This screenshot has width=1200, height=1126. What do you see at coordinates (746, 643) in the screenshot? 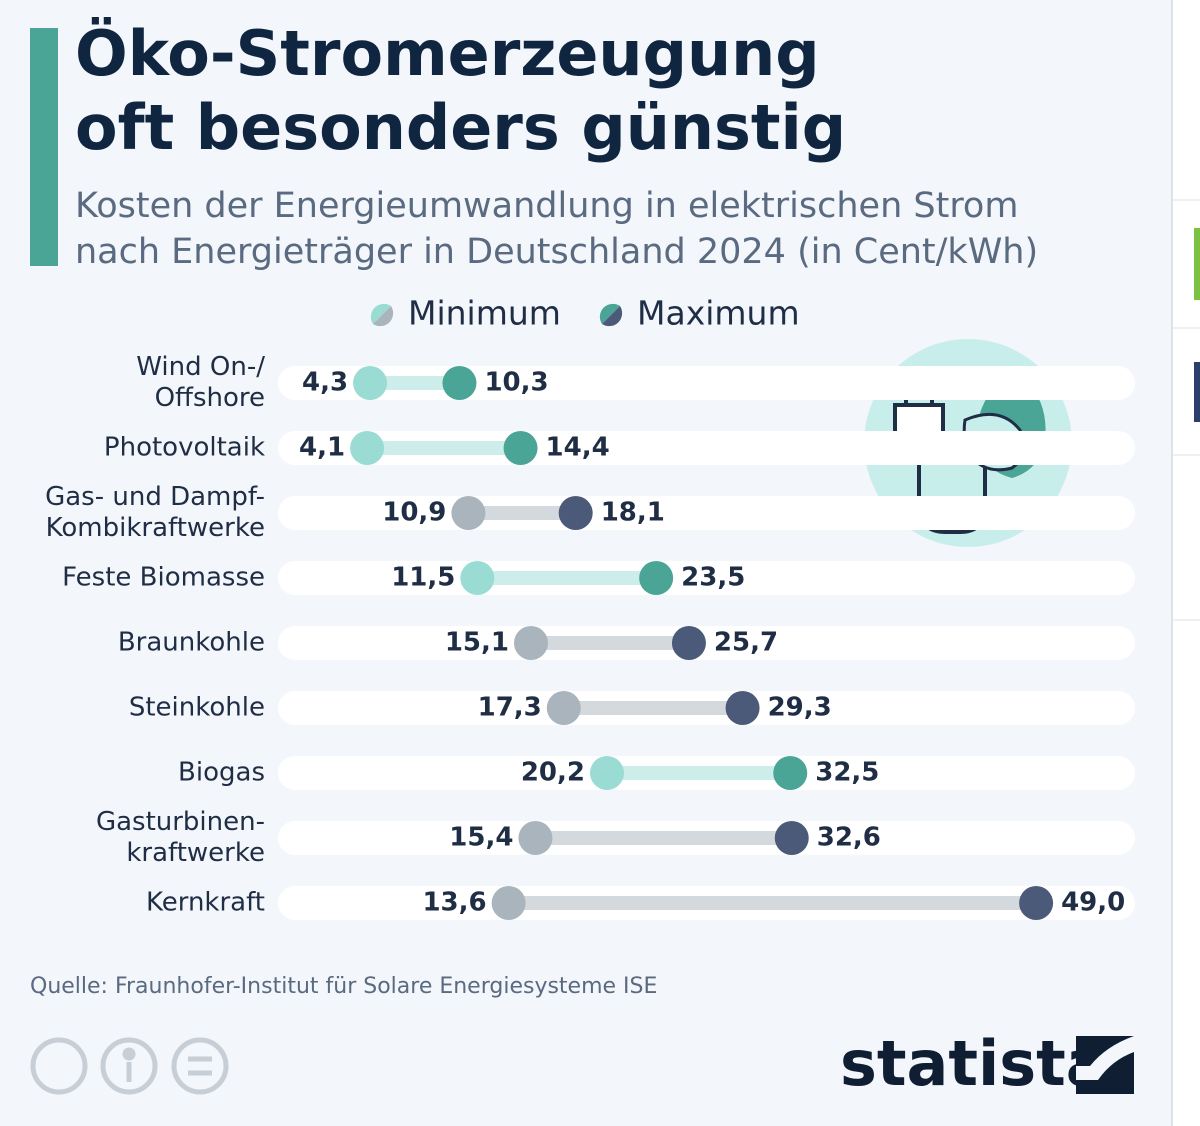
I see `value-label: 25,7` at bounding box center [746, 643].